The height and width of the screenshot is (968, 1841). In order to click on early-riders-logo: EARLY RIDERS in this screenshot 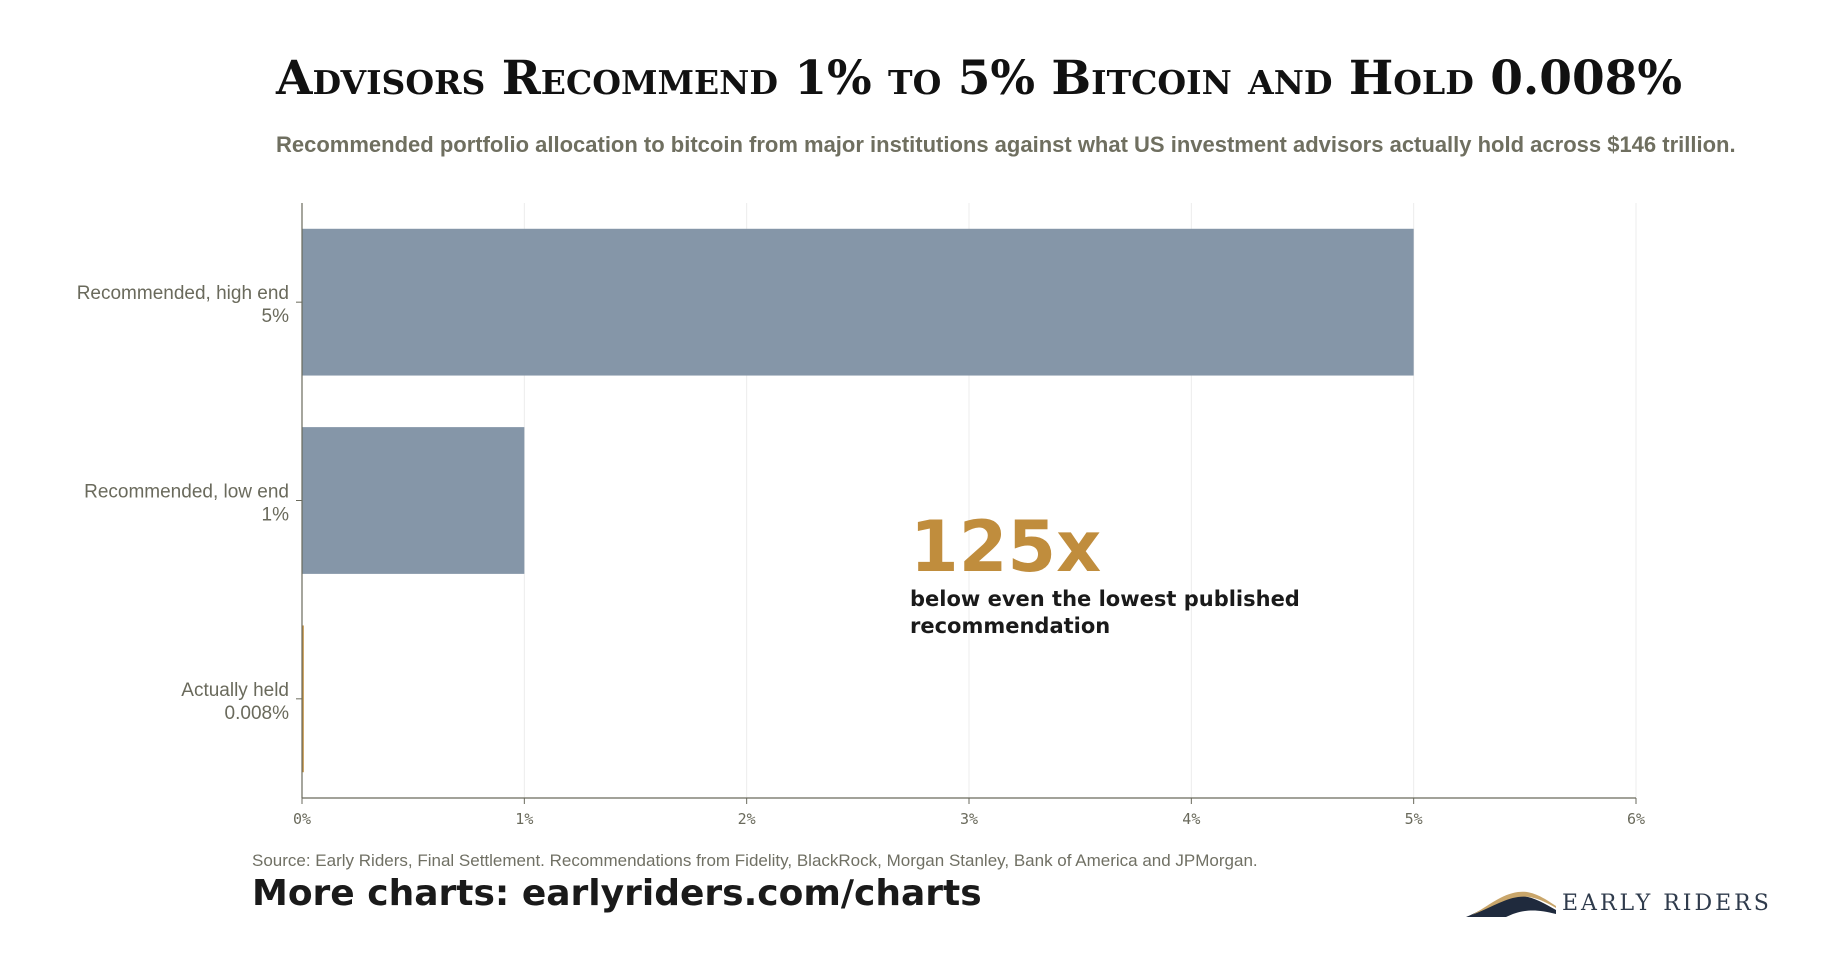, I will do `click(1619, 903)`.